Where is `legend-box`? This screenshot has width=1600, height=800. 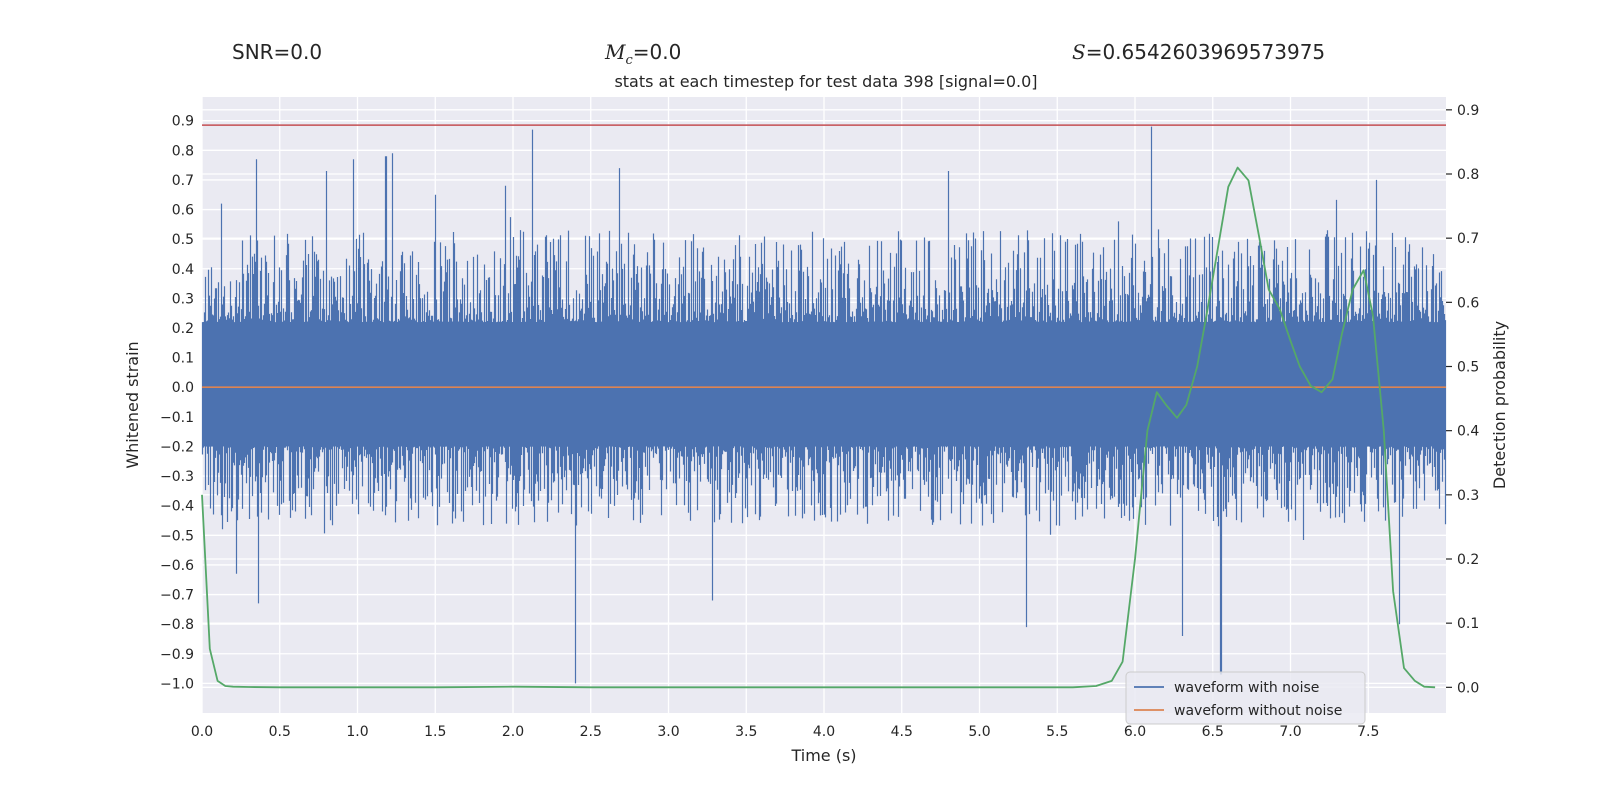
legend-box is located at coordinates (1245, 698).